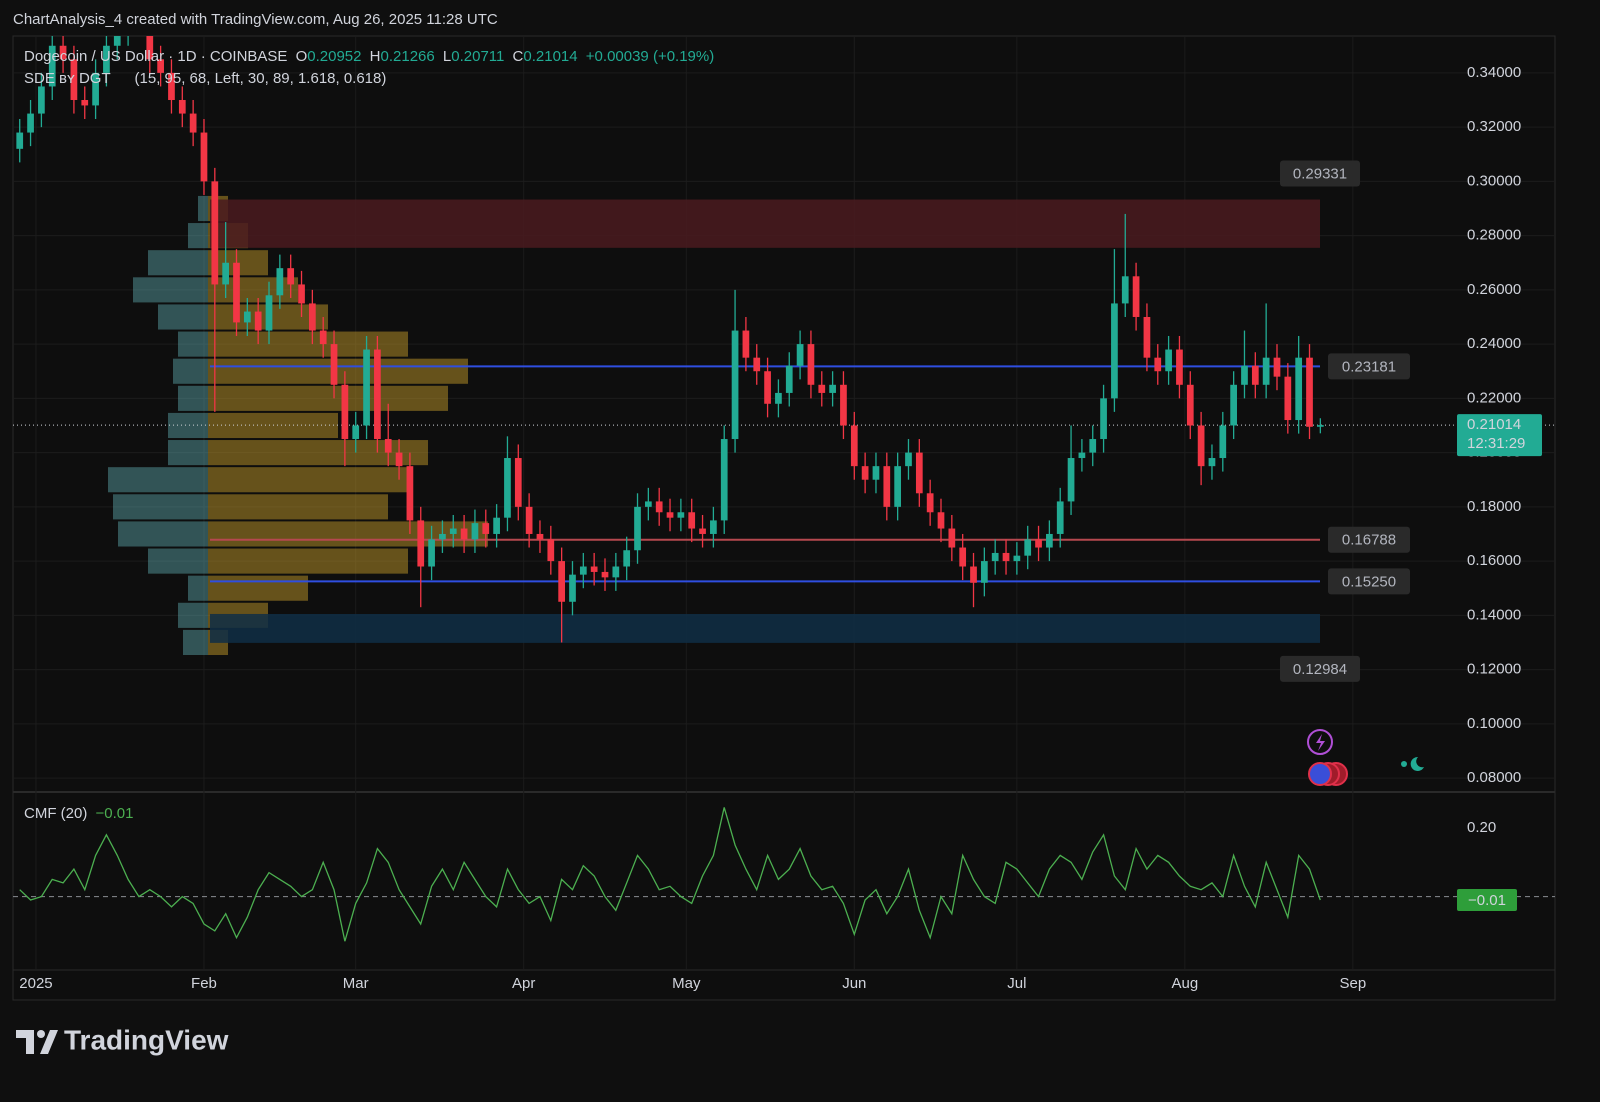 This screenshot has height=1102, width=1600. Describe the element at coordinates (1320, 742) in the screenshot. I see `bolt-icon` at that location.